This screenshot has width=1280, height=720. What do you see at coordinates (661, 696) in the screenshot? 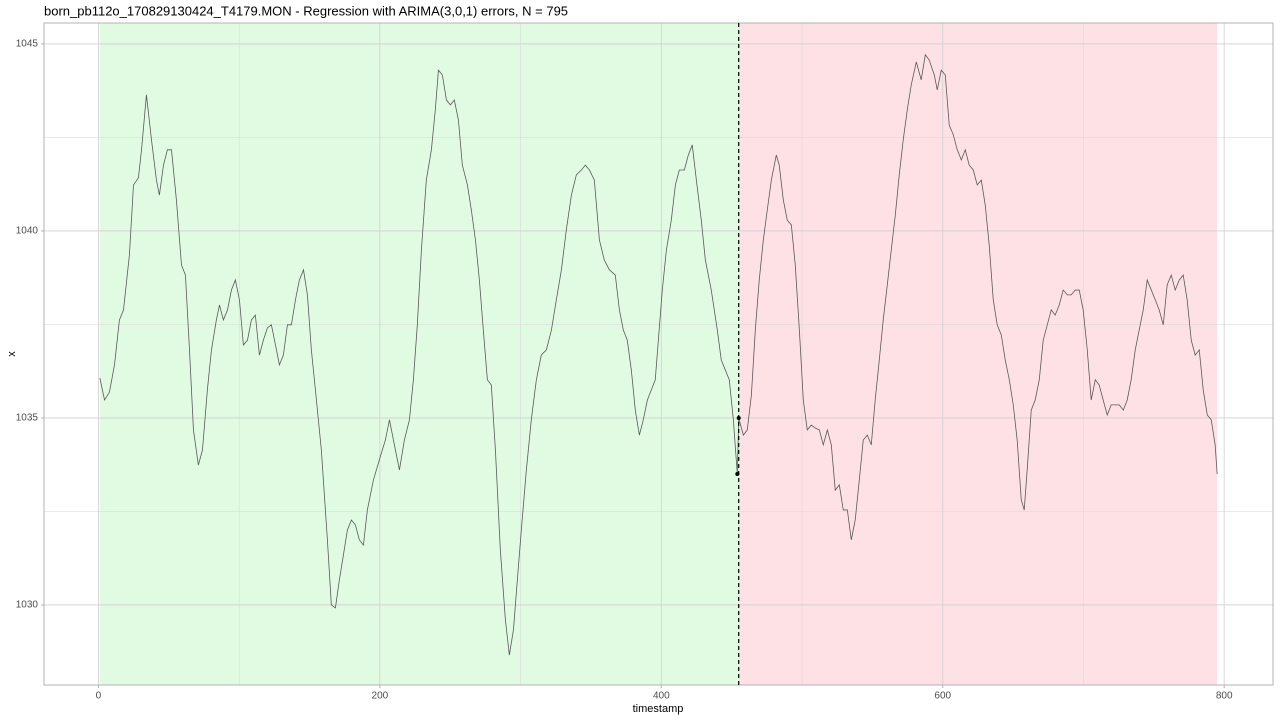
I see `x-tick-label: 400` at bounding box center [661, 696].